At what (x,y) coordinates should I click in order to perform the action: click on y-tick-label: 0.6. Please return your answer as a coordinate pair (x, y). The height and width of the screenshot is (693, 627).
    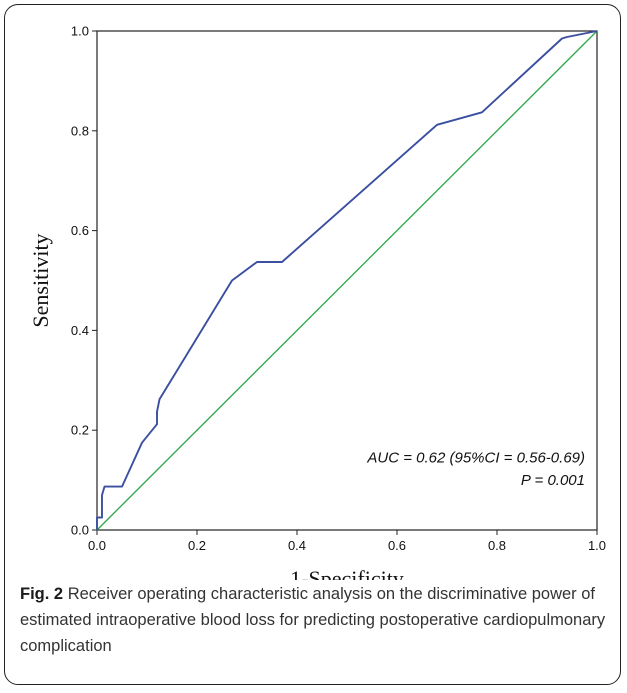
    Looking at the image, I should click on (80, 230).